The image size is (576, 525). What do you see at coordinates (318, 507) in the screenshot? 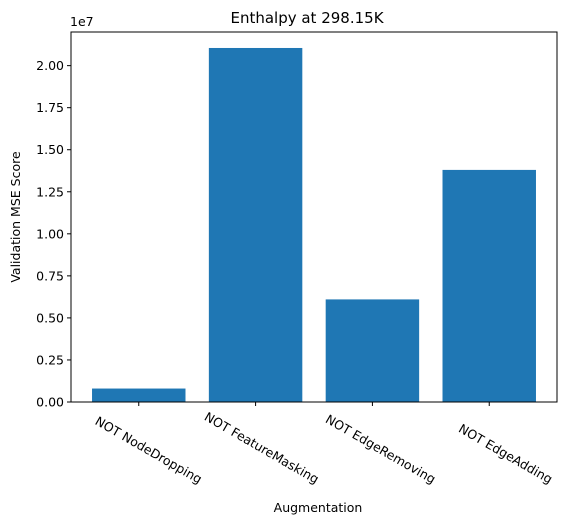
I see `x-axis-title: Augmentation` at bounding box center [318, 507].